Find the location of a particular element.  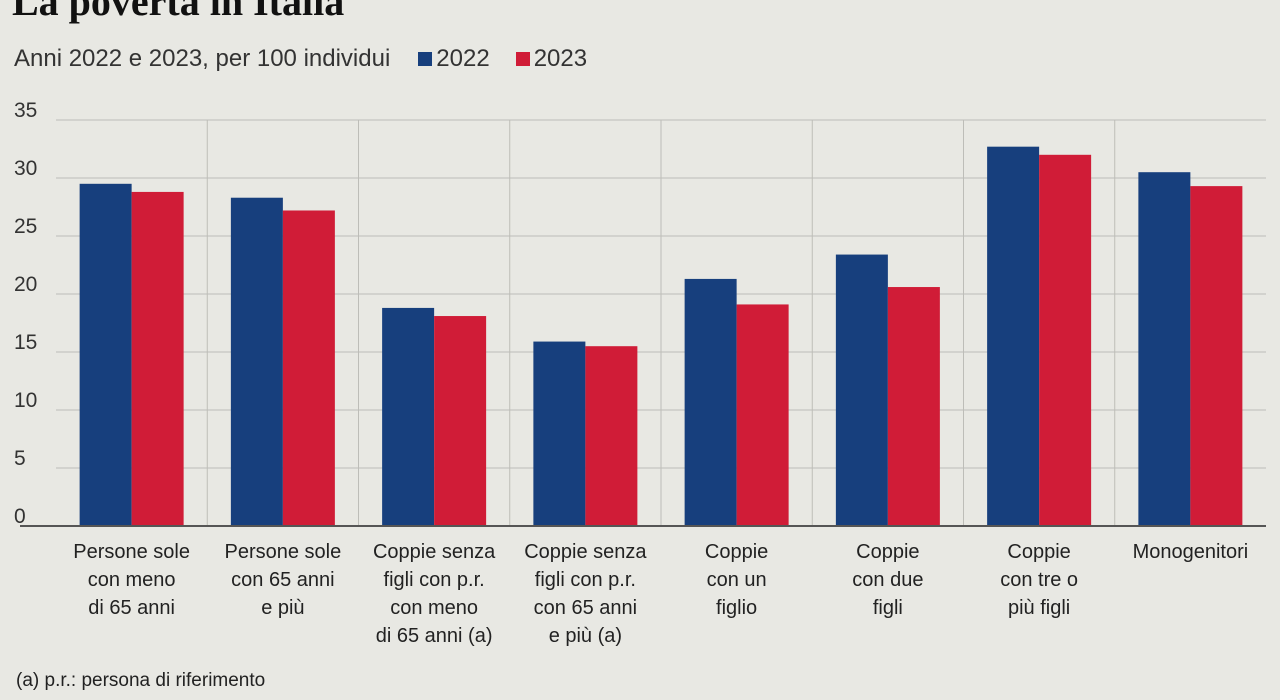

x-category-label-line: e più (a) is located at coordinates (585, 636).